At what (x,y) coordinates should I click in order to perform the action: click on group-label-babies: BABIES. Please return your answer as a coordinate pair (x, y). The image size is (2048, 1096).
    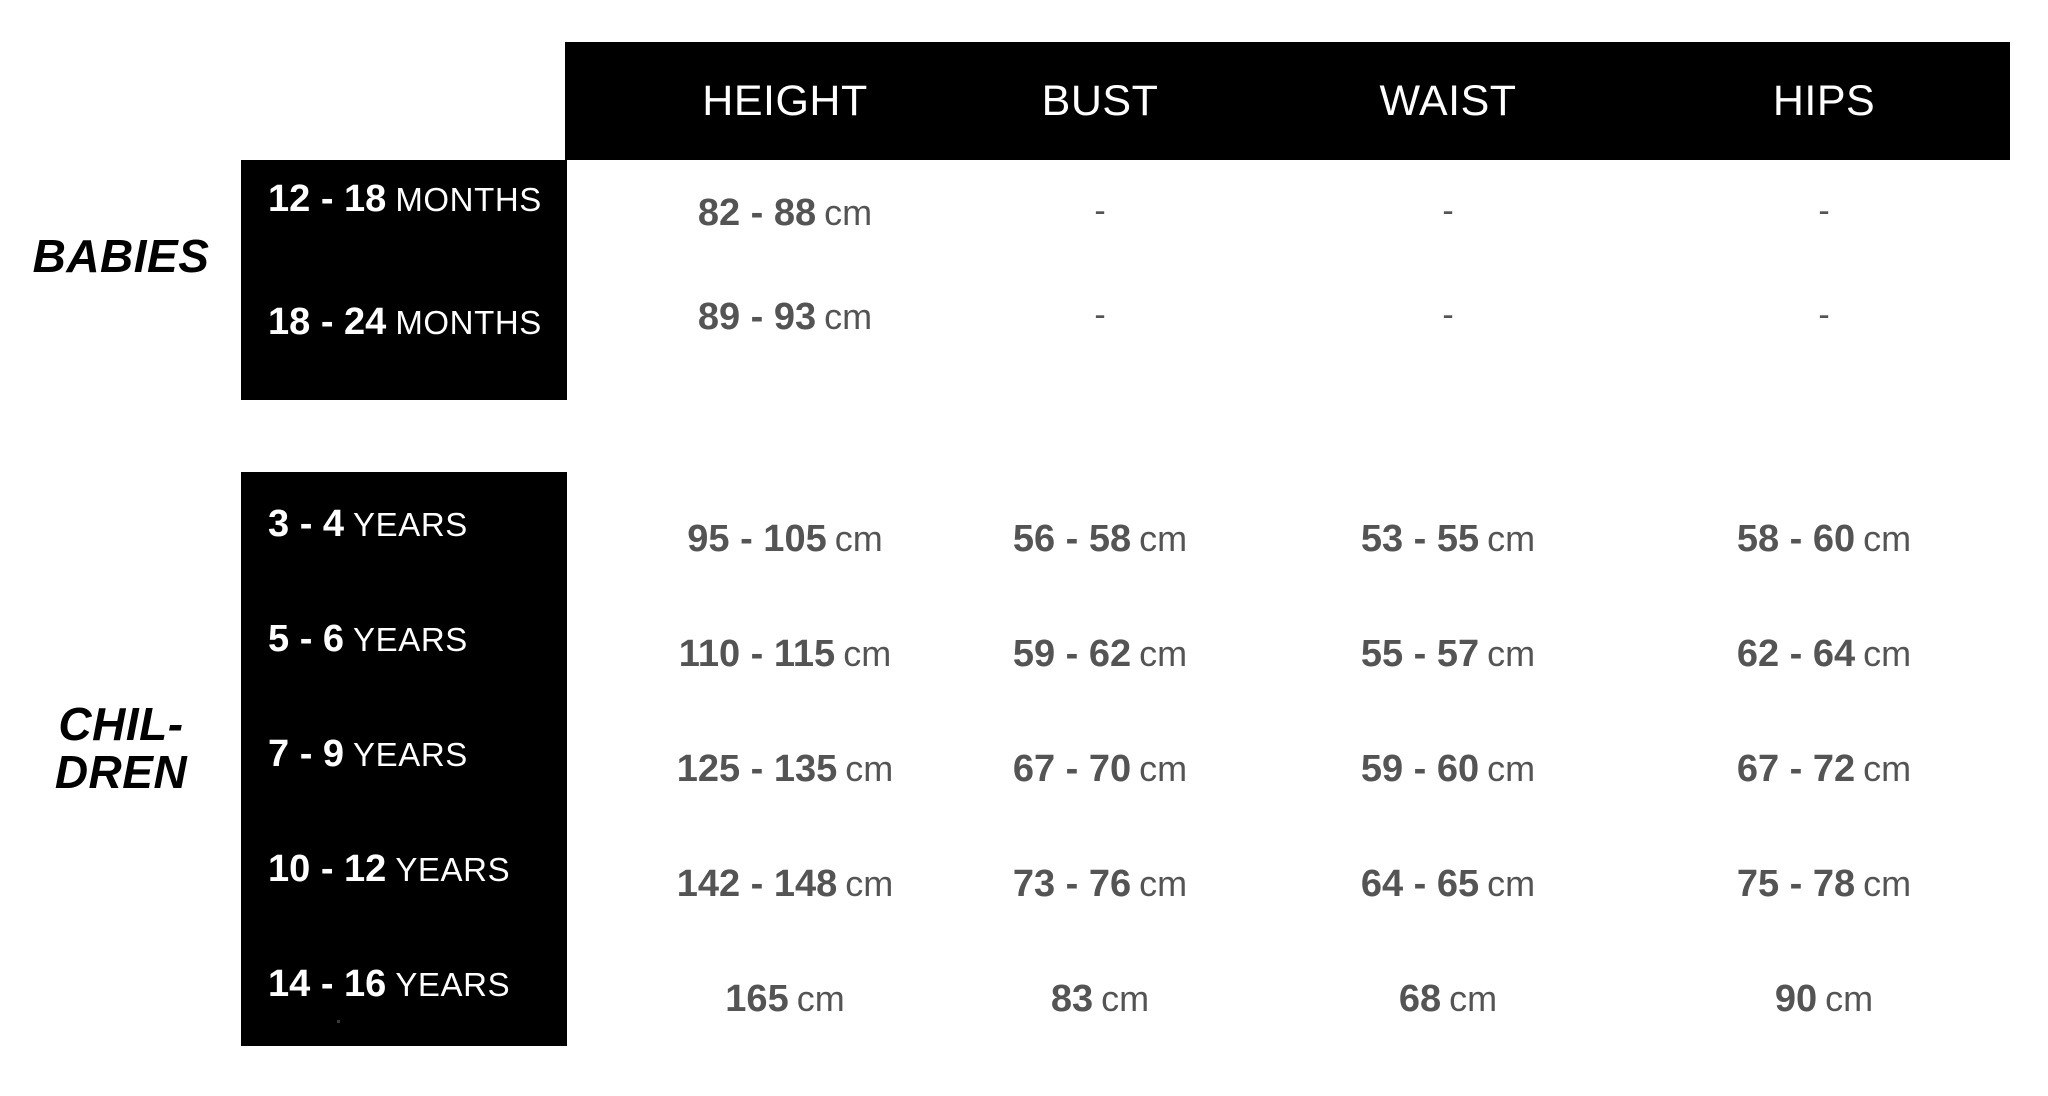
    Looking at the image, I should click on (121, 256).